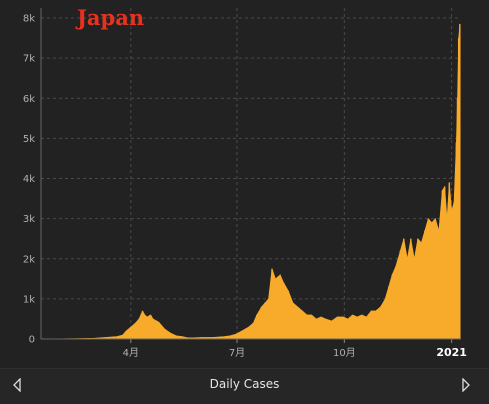  What do you see at coordinates (32, 340) in the screenshot?
I see `y-tick-label: 0` at bounding box center [32, 340].